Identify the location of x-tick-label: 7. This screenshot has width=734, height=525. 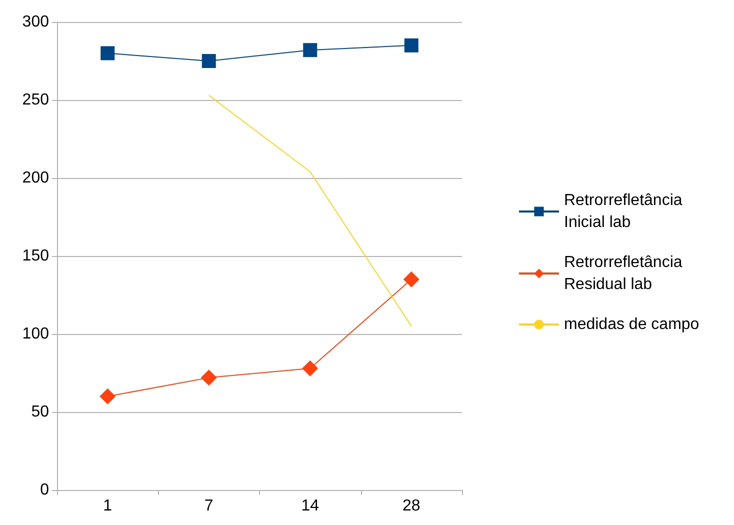
(209, 506).